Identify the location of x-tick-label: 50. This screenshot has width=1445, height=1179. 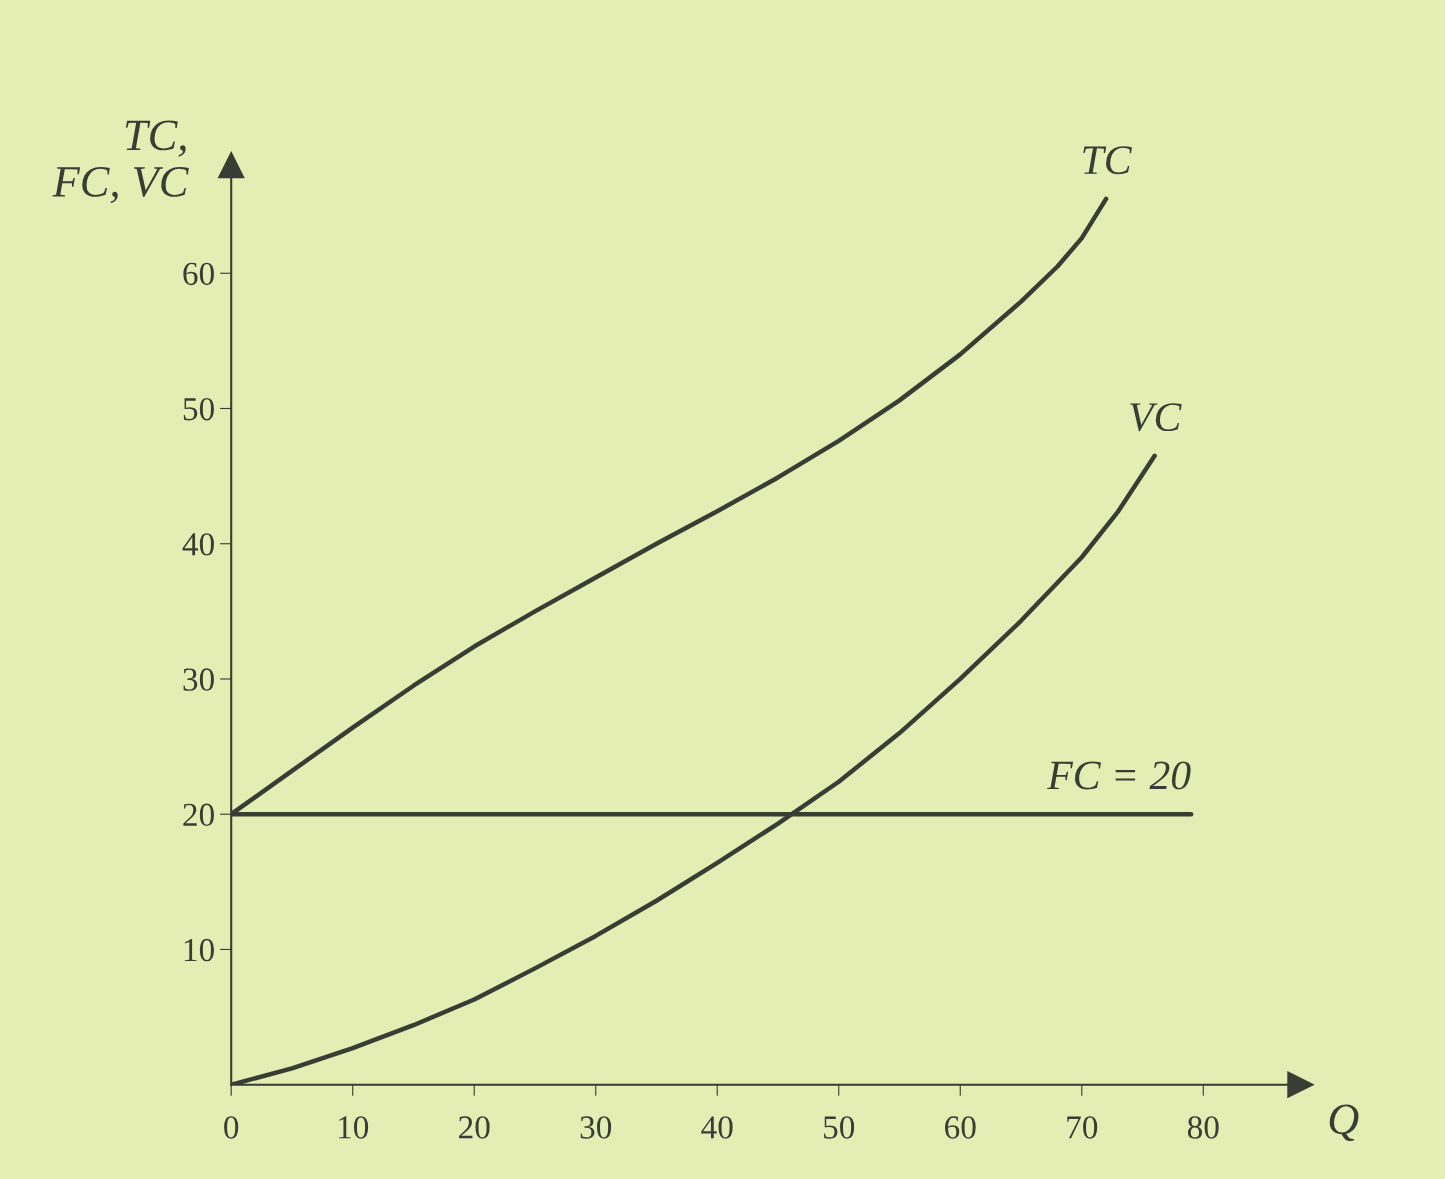
(839, 1127).